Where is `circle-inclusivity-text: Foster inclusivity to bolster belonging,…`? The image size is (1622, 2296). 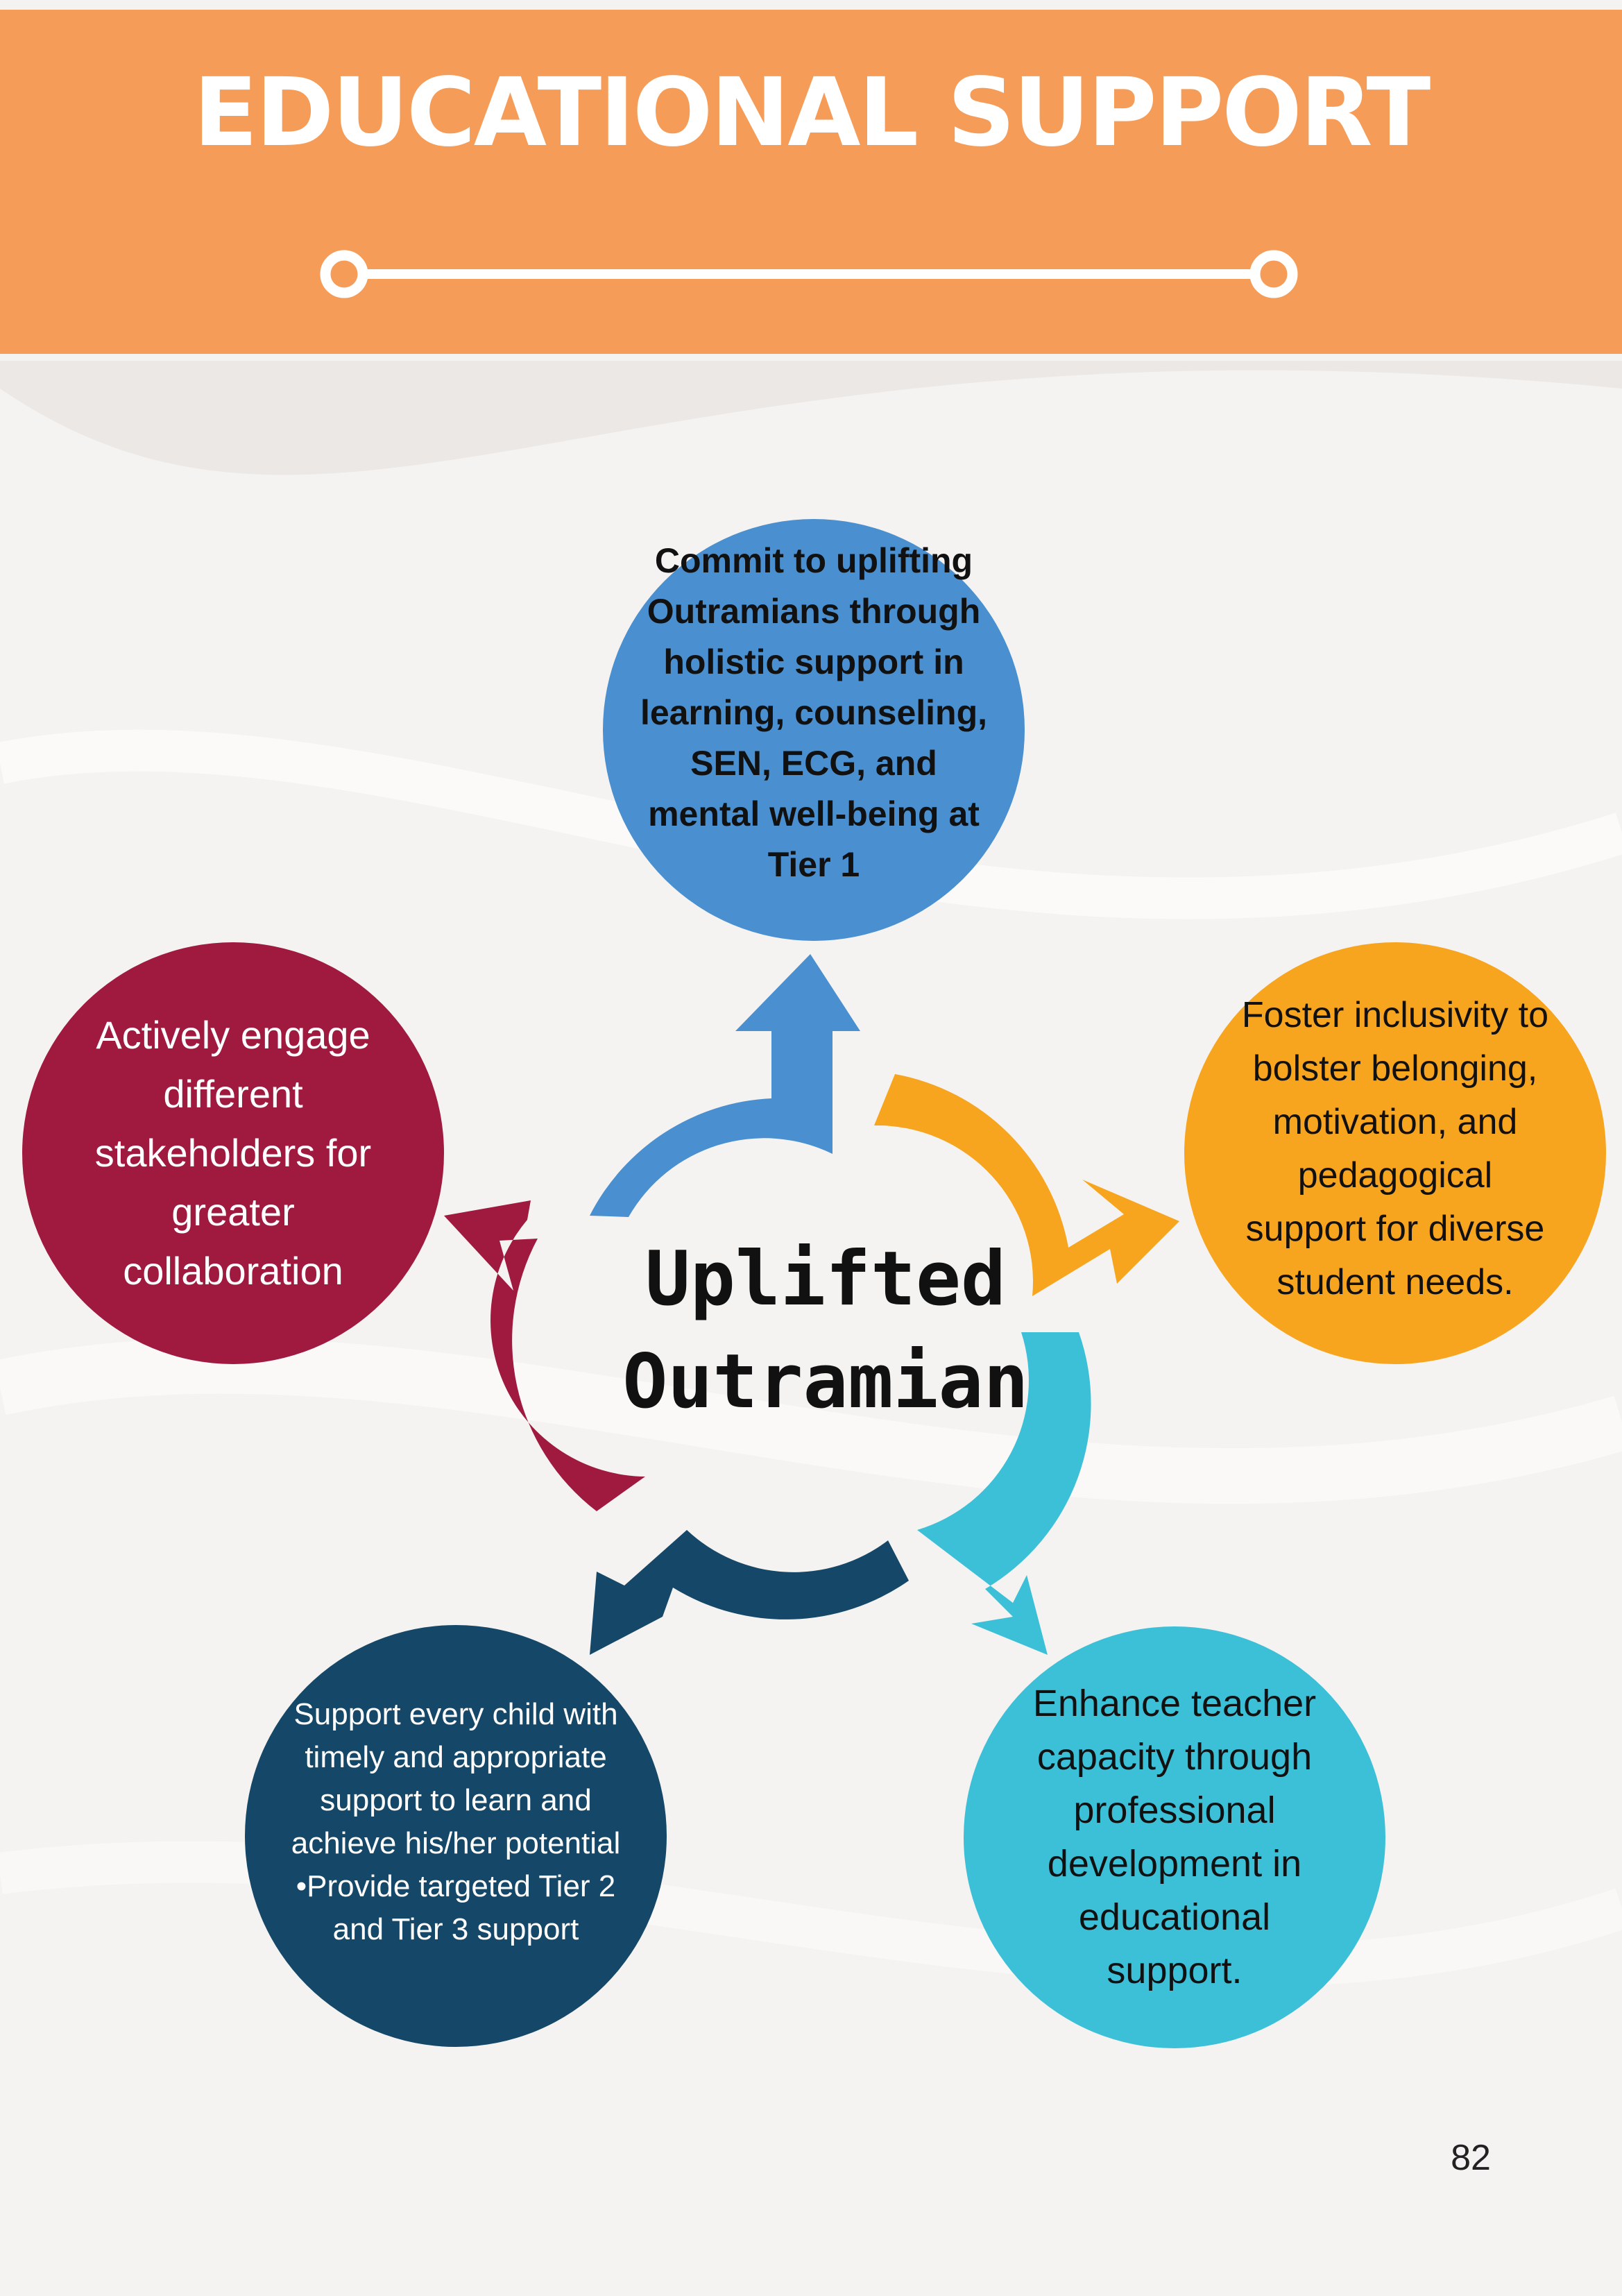
circle-inclusivity-text: Foster inclusivity to bolster belonging,… is located at coordinates (1395, 1148).